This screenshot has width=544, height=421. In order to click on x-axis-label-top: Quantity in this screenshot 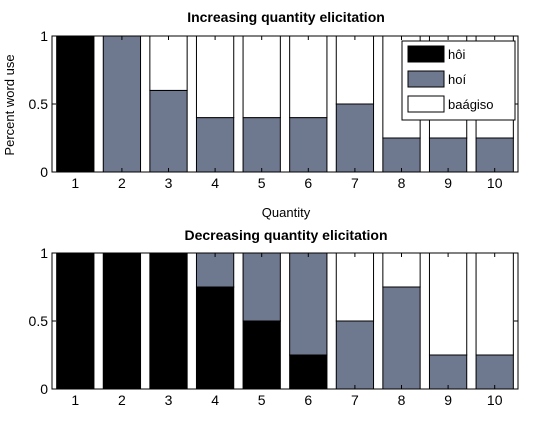, I will do `click(286, 212)`.